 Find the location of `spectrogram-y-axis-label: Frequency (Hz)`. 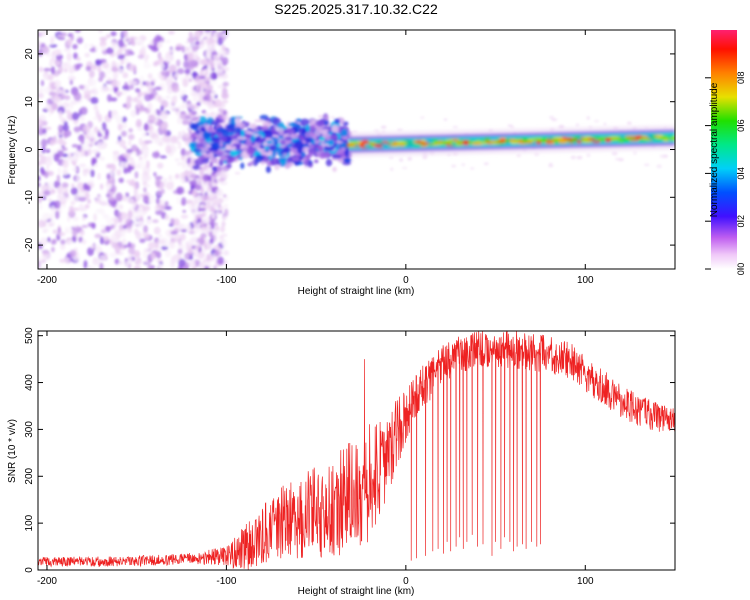

spectrogram-y-axis-label: Frequency (Hz) is located at coordinates (12, 150).